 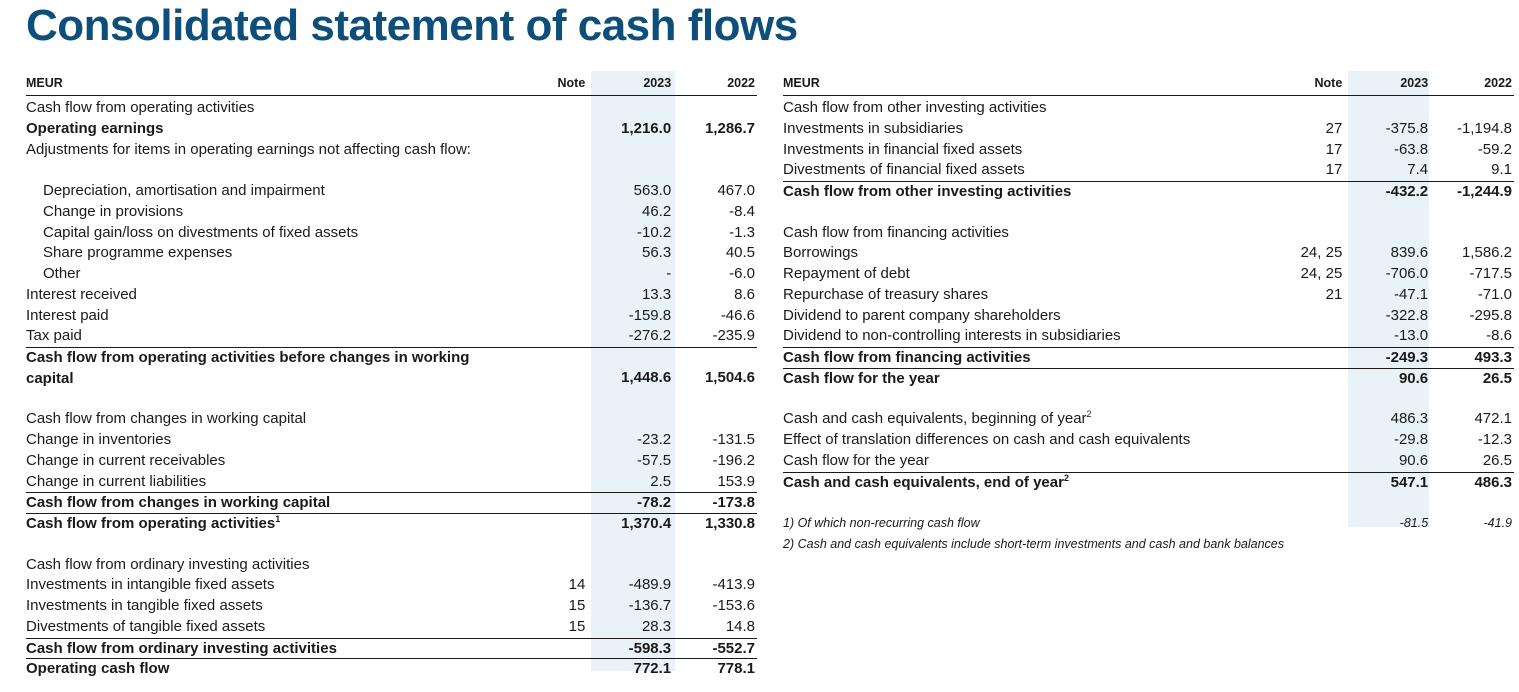 I want to click on row-label: Borrowings, so click(x=1022, y=253).